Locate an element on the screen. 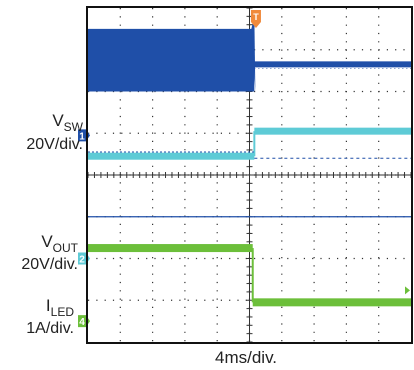 The width and height of the screenshot is (414, 370). trigger-marker-shape is located at coordinates (255, 19).